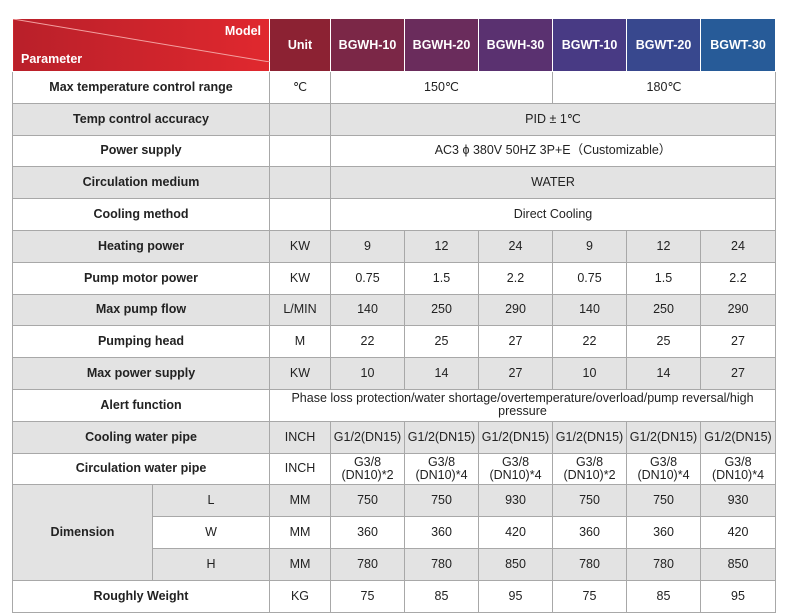 Image resolution: width=793 pixels, height=613 pixels. I want to click on value-cell: Direct Cooling, so click(553, 214).